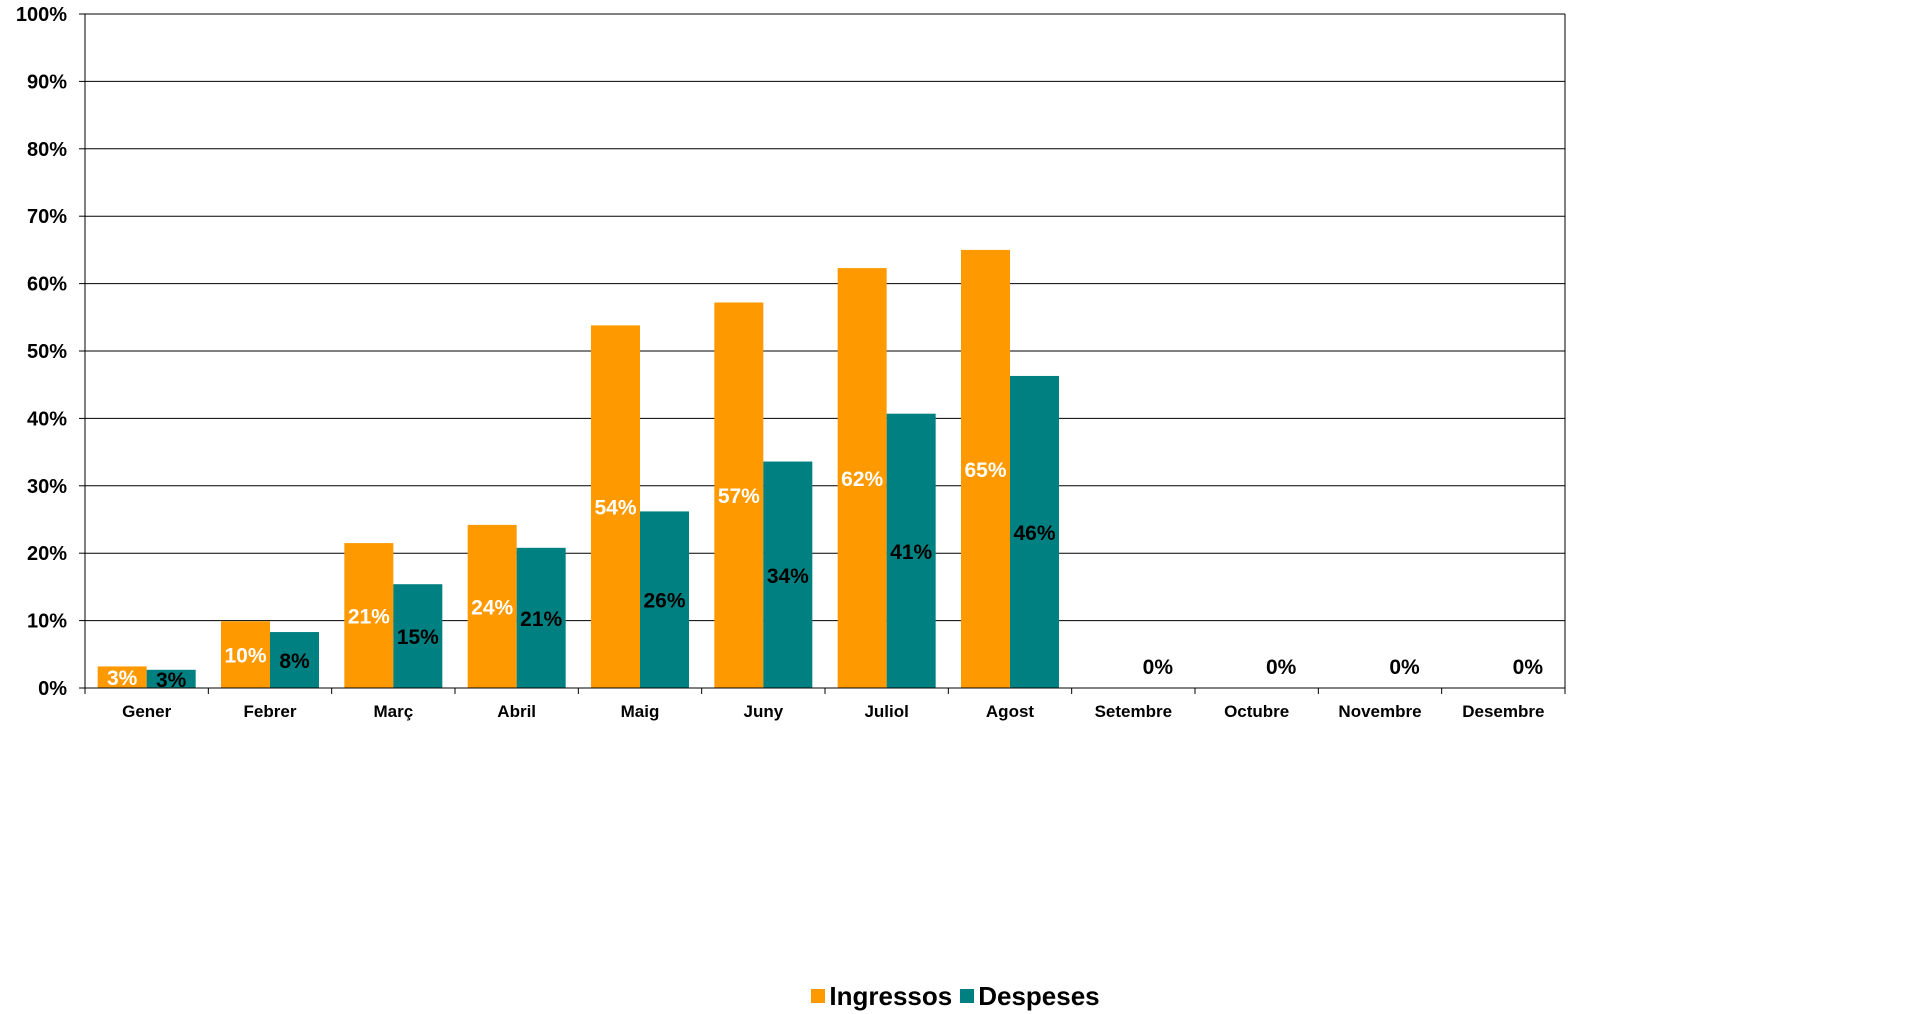 Image resolution: width=1911 pixels, height=1014 pixels. What do you see at coordinates (47, 352) in the screenshot?
I see `y-tick-label: 50%` at bounding box center [47, 352].